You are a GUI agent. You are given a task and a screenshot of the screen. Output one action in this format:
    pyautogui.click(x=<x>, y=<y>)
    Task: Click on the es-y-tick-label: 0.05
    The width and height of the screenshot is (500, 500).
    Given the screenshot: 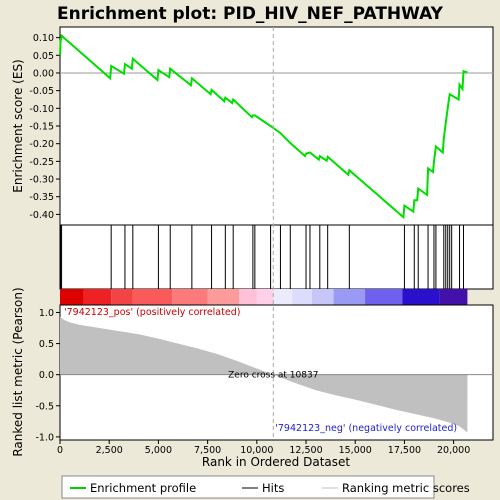 What is the action you would take?
    pyautogui.click(x=43, y=56)
    